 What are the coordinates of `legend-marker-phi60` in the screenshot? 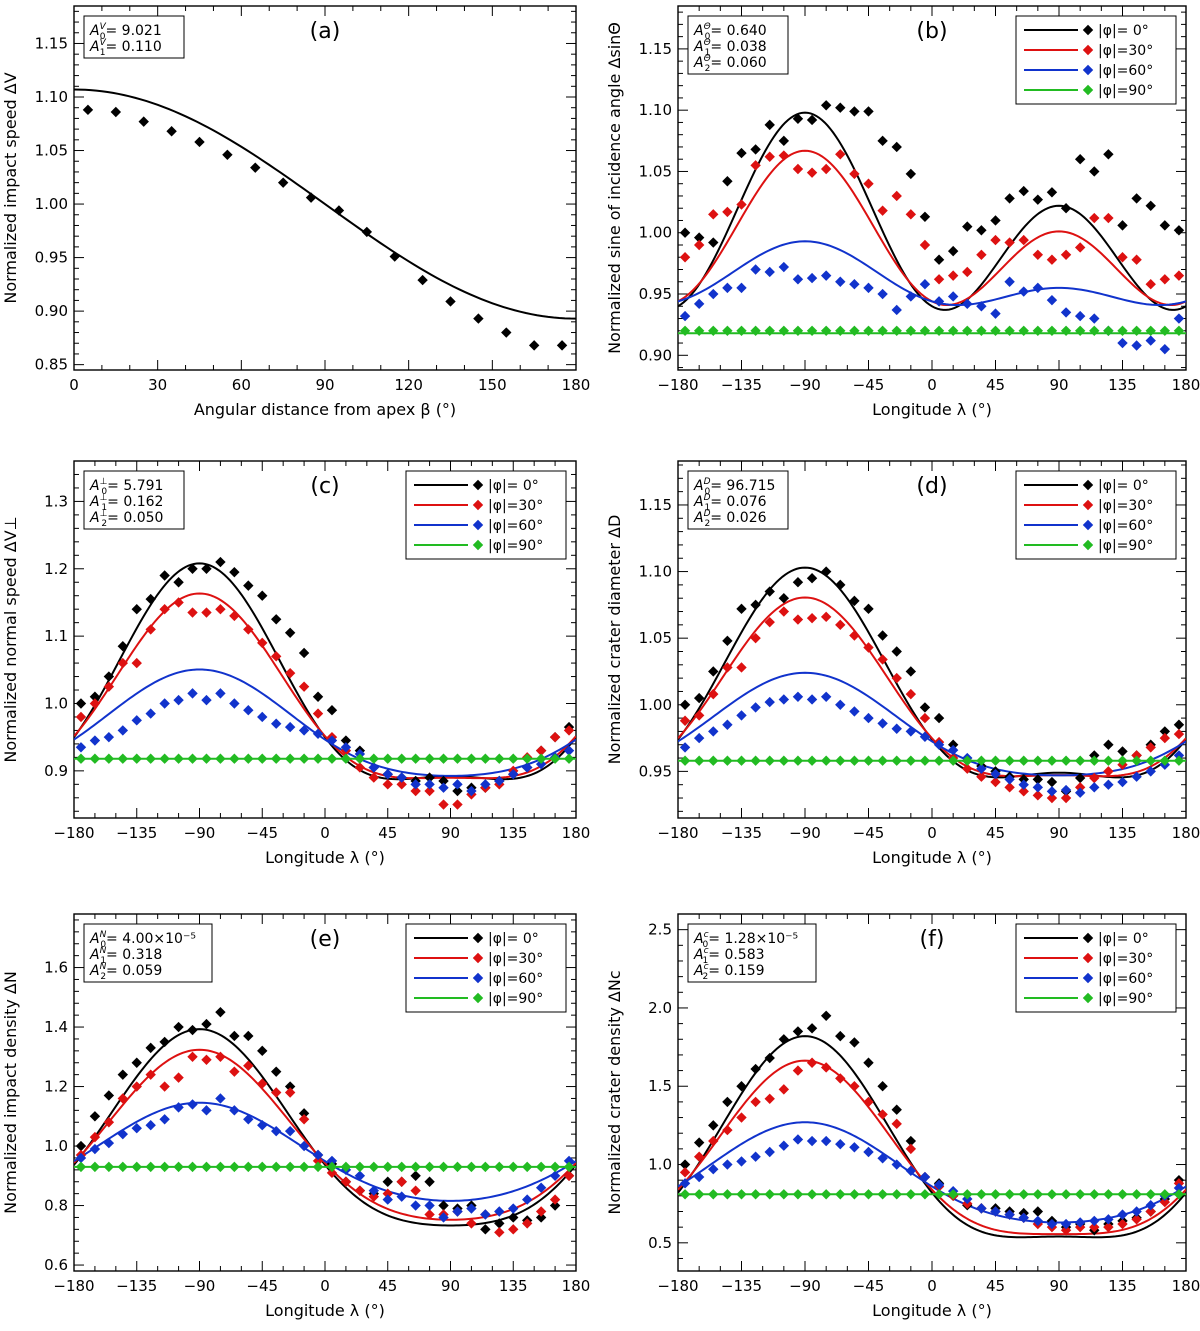 It's located at (1088, 978).